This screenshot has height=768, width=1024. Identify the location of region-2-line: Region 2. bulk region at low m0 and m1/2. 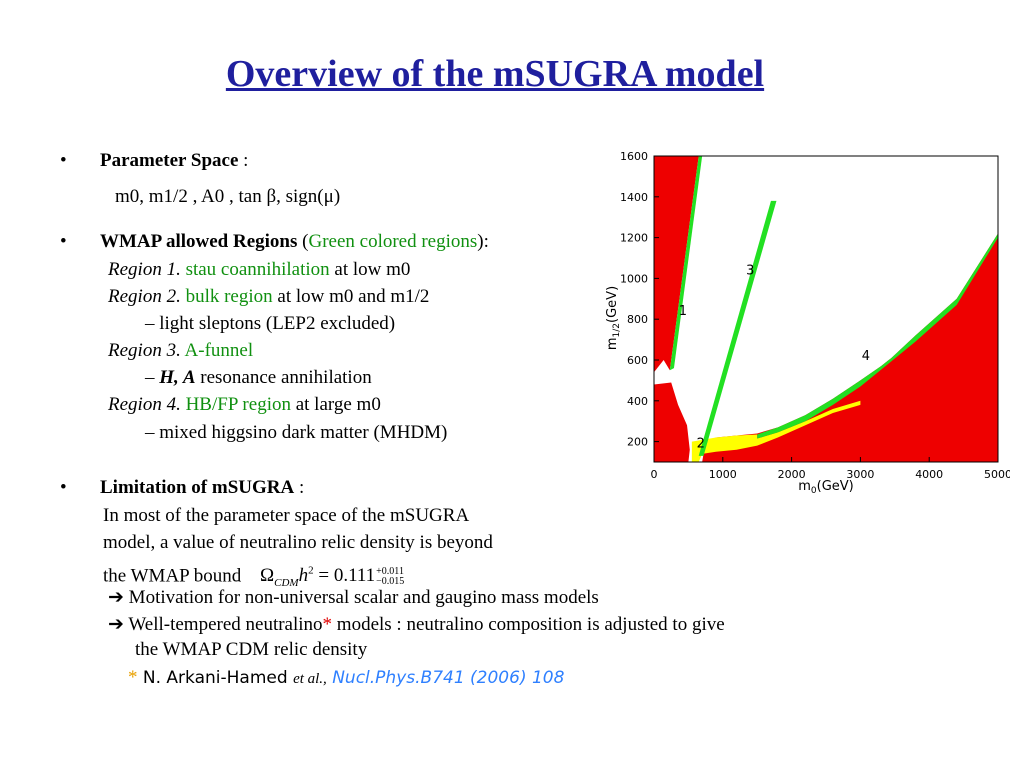
(268, 297).